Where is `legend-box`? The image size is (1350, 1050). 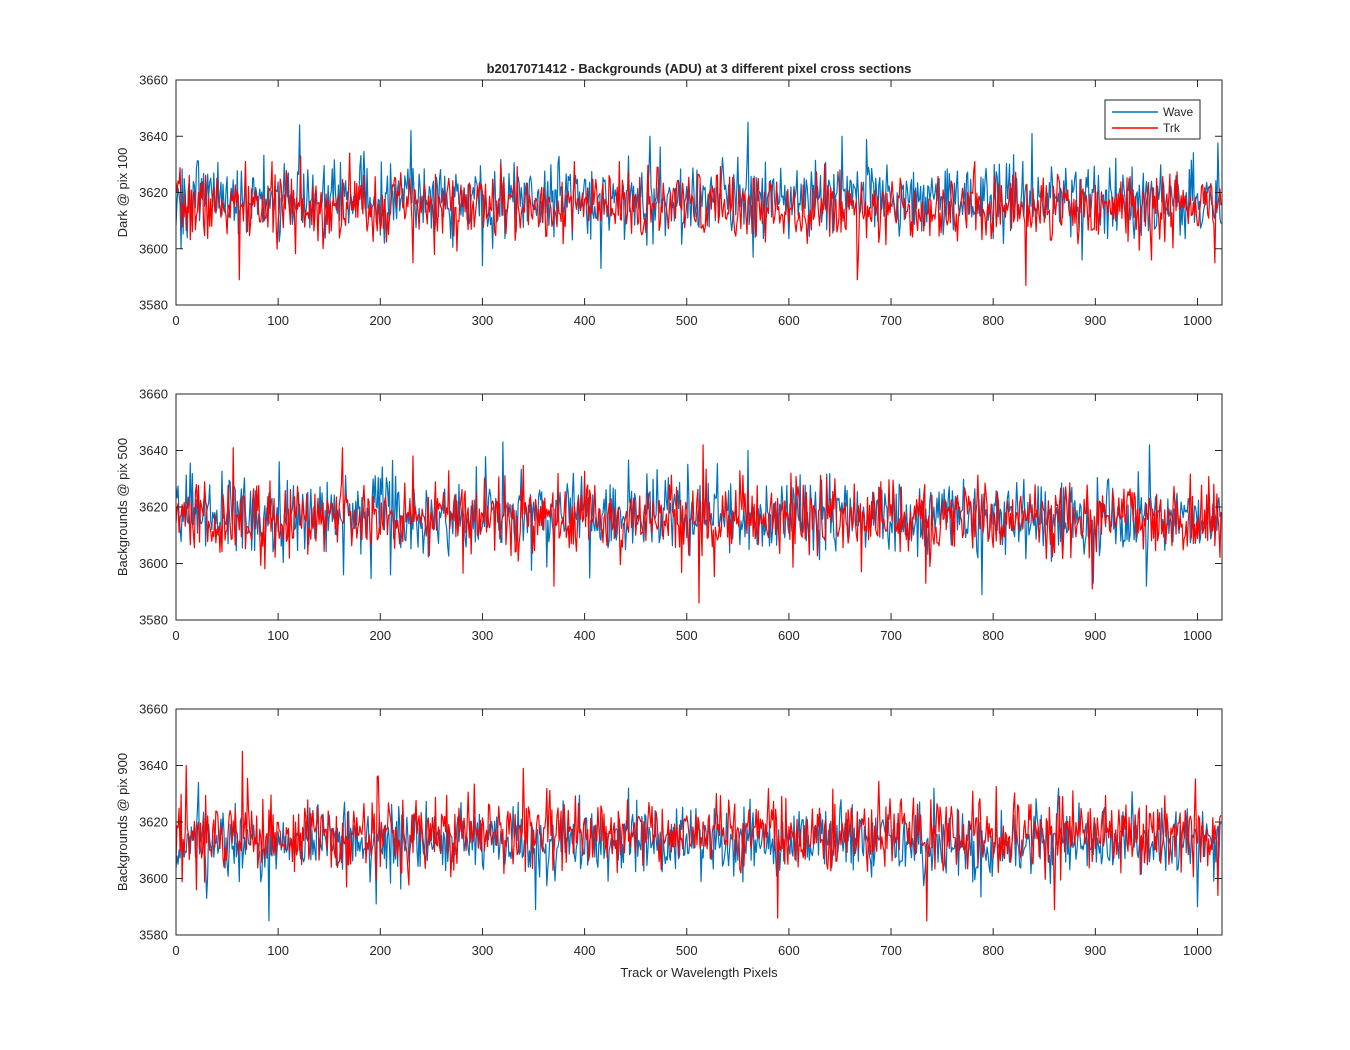 legend-box is located at coordinates (1152, 119).